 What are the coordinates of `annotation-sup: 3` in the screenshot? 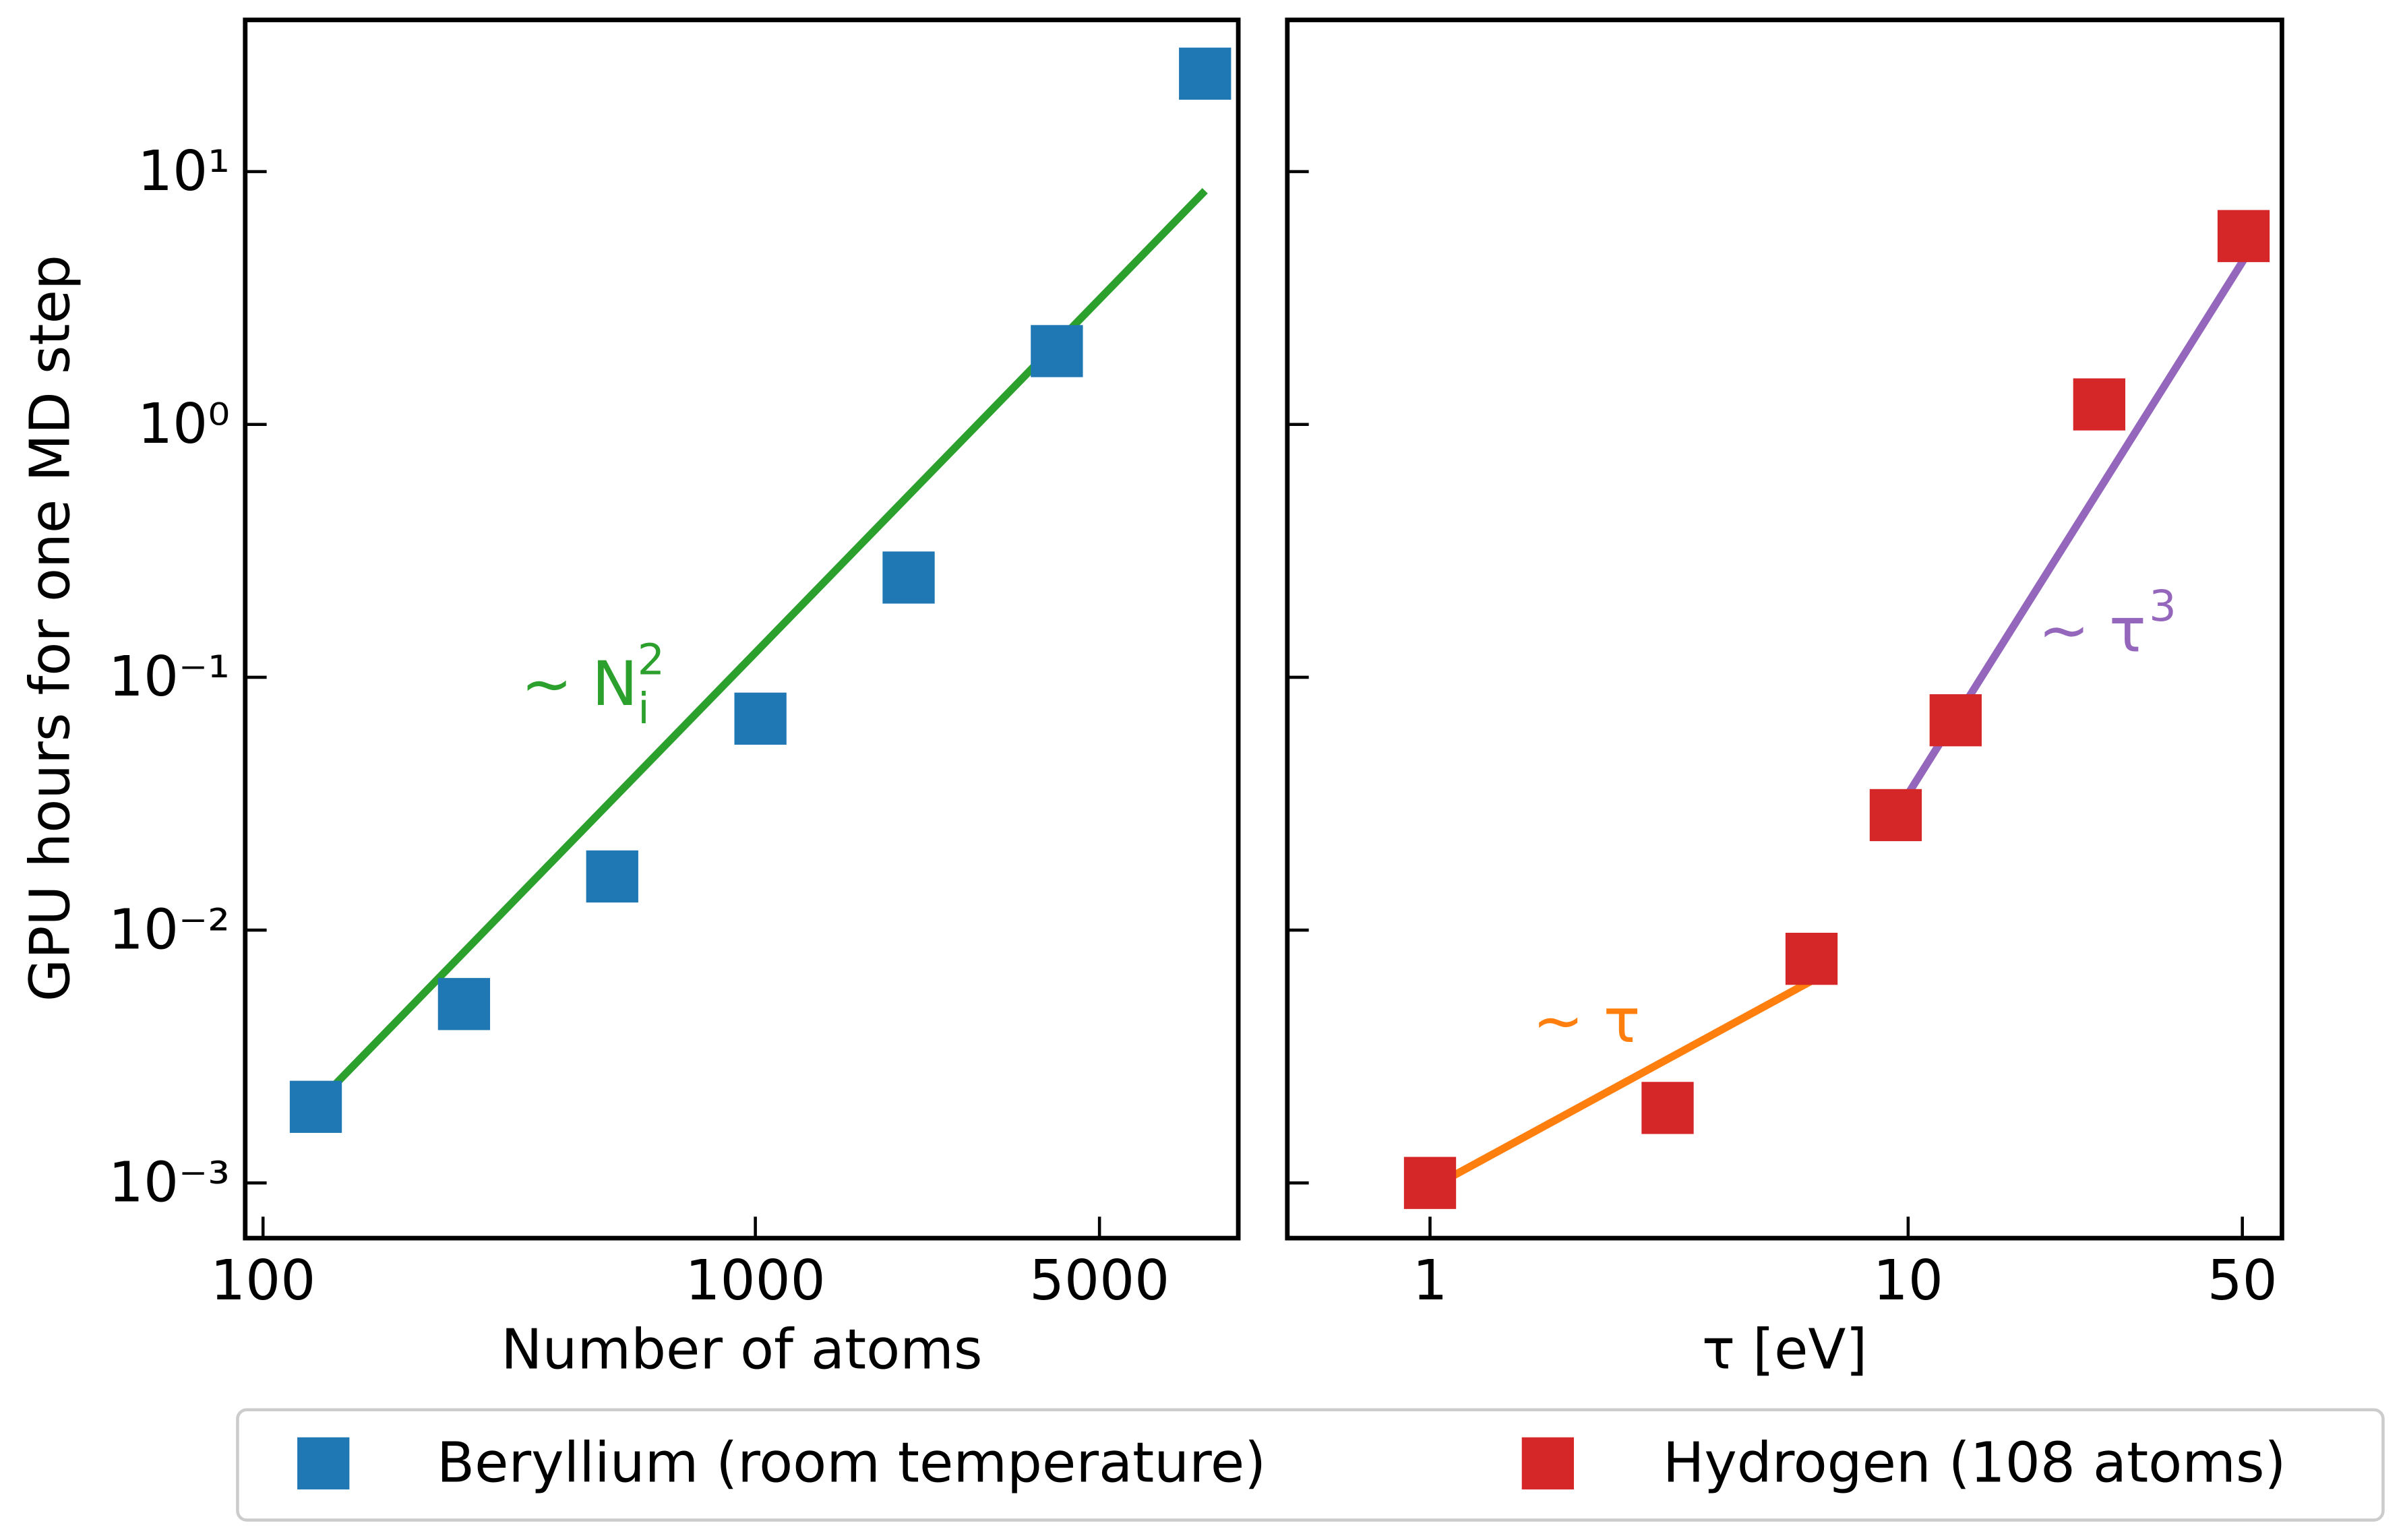 It's located at (2163, 607).